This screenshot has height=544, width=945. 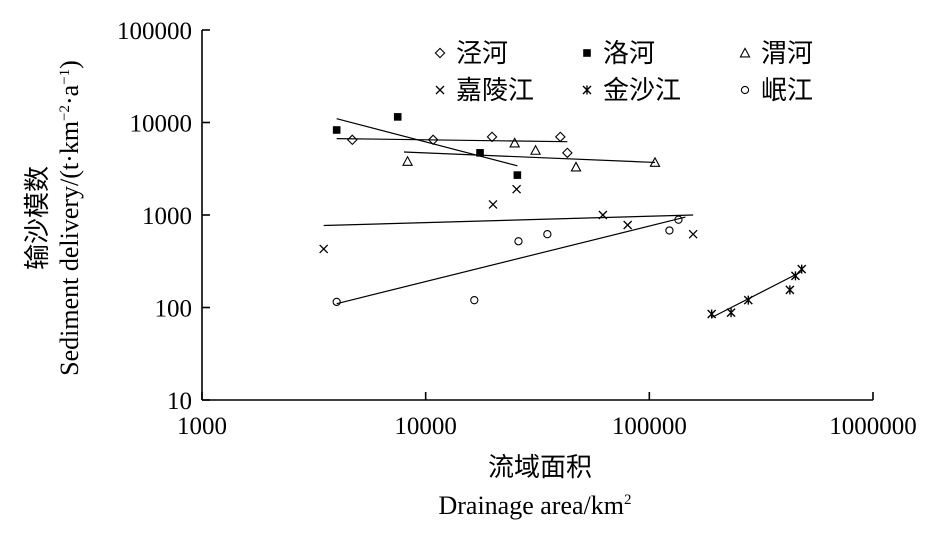 I want to click on x-tick-label: 100000, so click(x=649, y=426).